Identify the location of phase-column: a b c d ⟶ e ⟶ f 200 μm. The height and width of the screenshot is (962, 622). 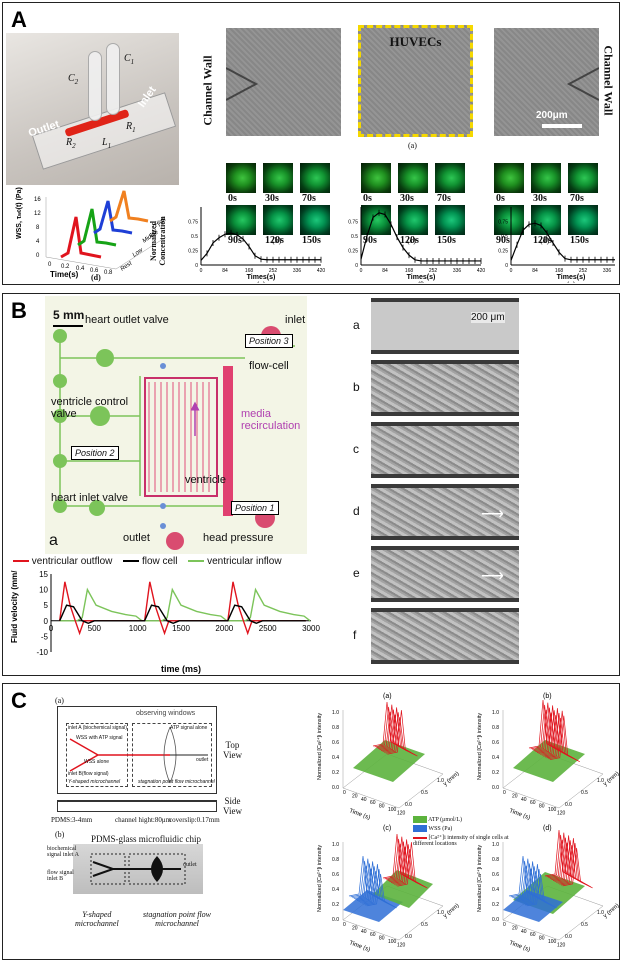
(436, 484).